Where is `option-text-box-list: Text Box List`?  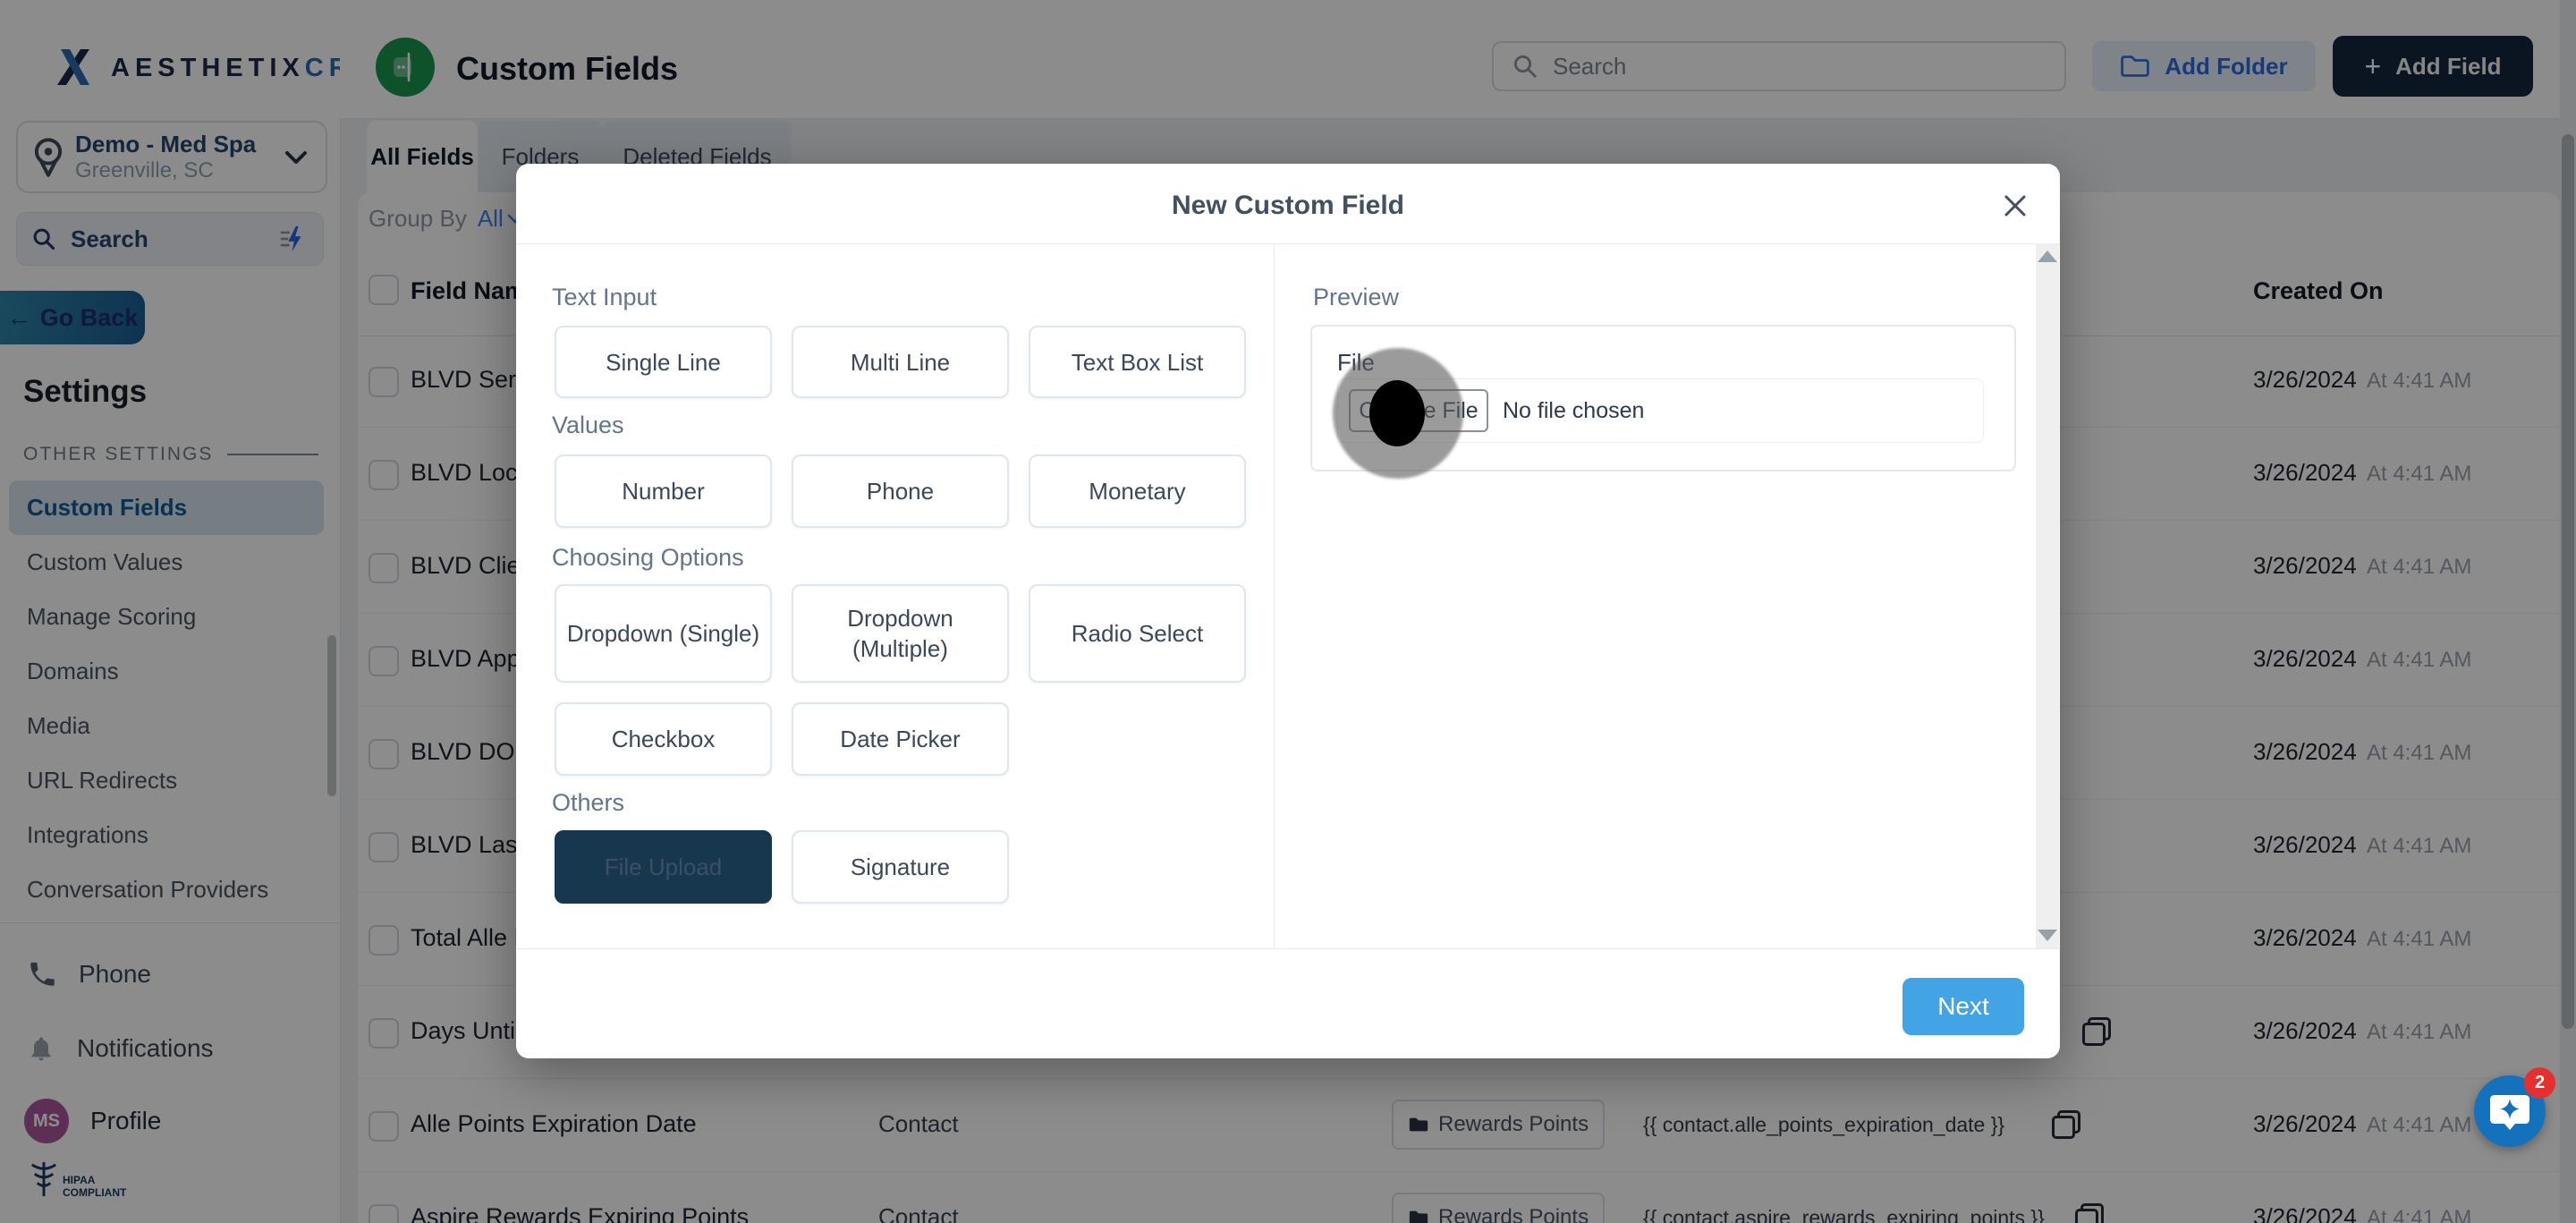
option-text-box-list: Text Box List is located at coordinates (1137, 362).